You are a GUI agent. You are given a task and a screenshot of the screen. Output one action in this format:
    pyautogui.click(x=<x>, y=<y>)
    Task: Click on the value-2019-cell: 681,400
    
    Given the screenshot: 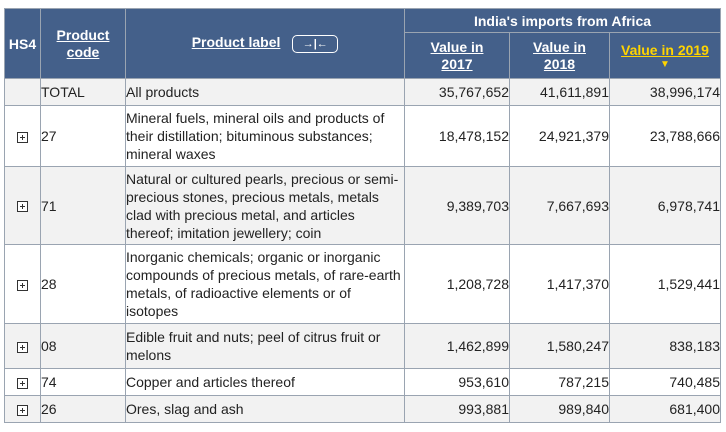 What is the action you would take?
    pyautogui.click(x=665, y=409)
    